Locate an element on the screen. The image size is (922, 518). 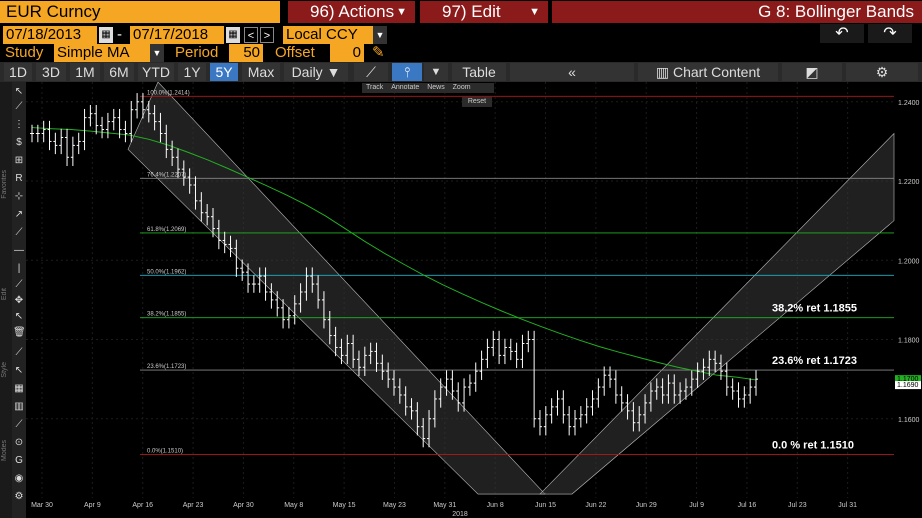
edit-chart-icon: ◩ is located at coordinates (812, 72).